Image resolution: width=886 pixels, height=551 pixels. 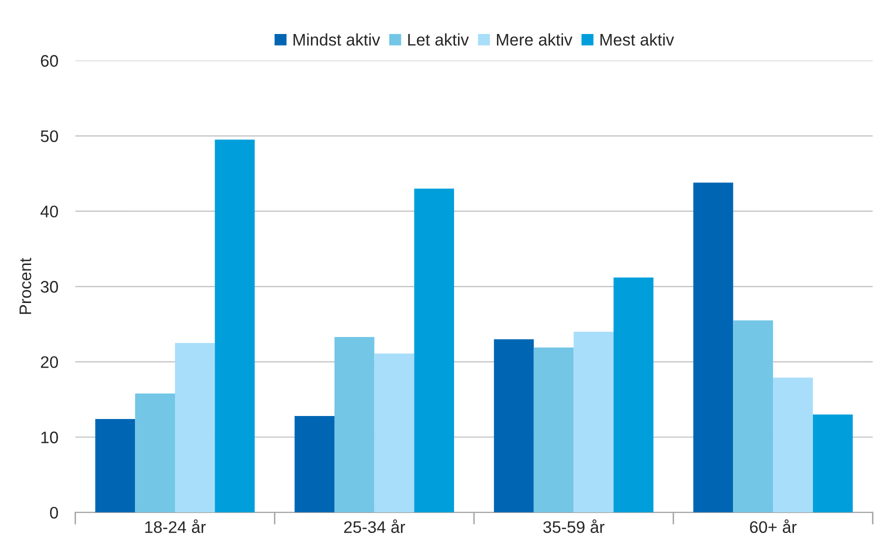 I want to click on y-tick-label: 20, so click(x=49, y=362).